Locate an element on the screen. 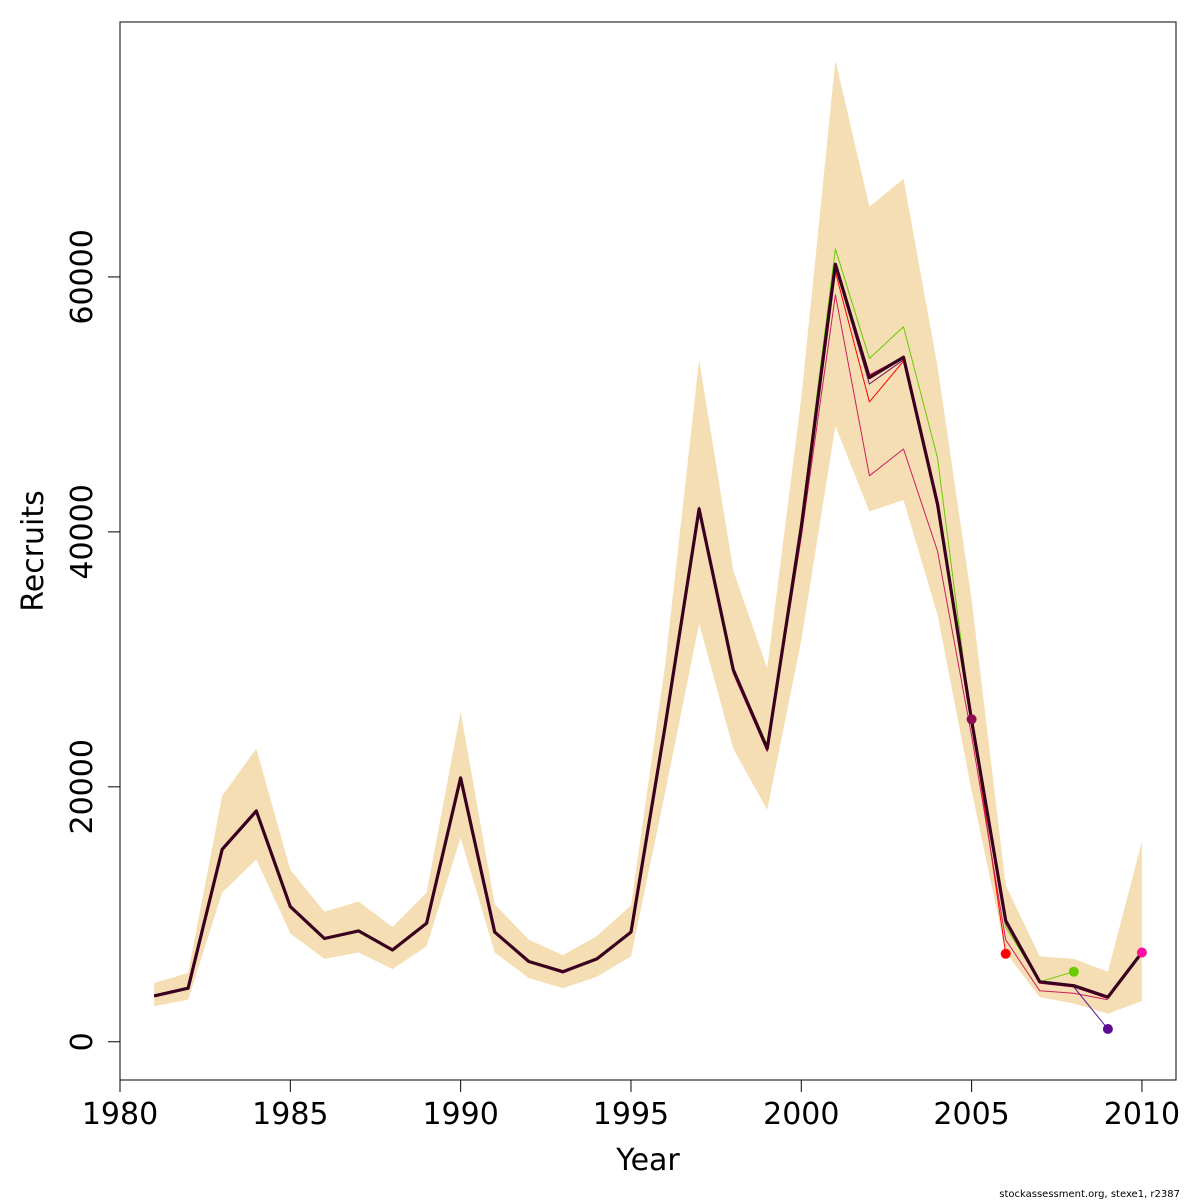 This screenshot has height=1200, width=1200. y-tick-label: 0 is located at coordinates (82, 1041).